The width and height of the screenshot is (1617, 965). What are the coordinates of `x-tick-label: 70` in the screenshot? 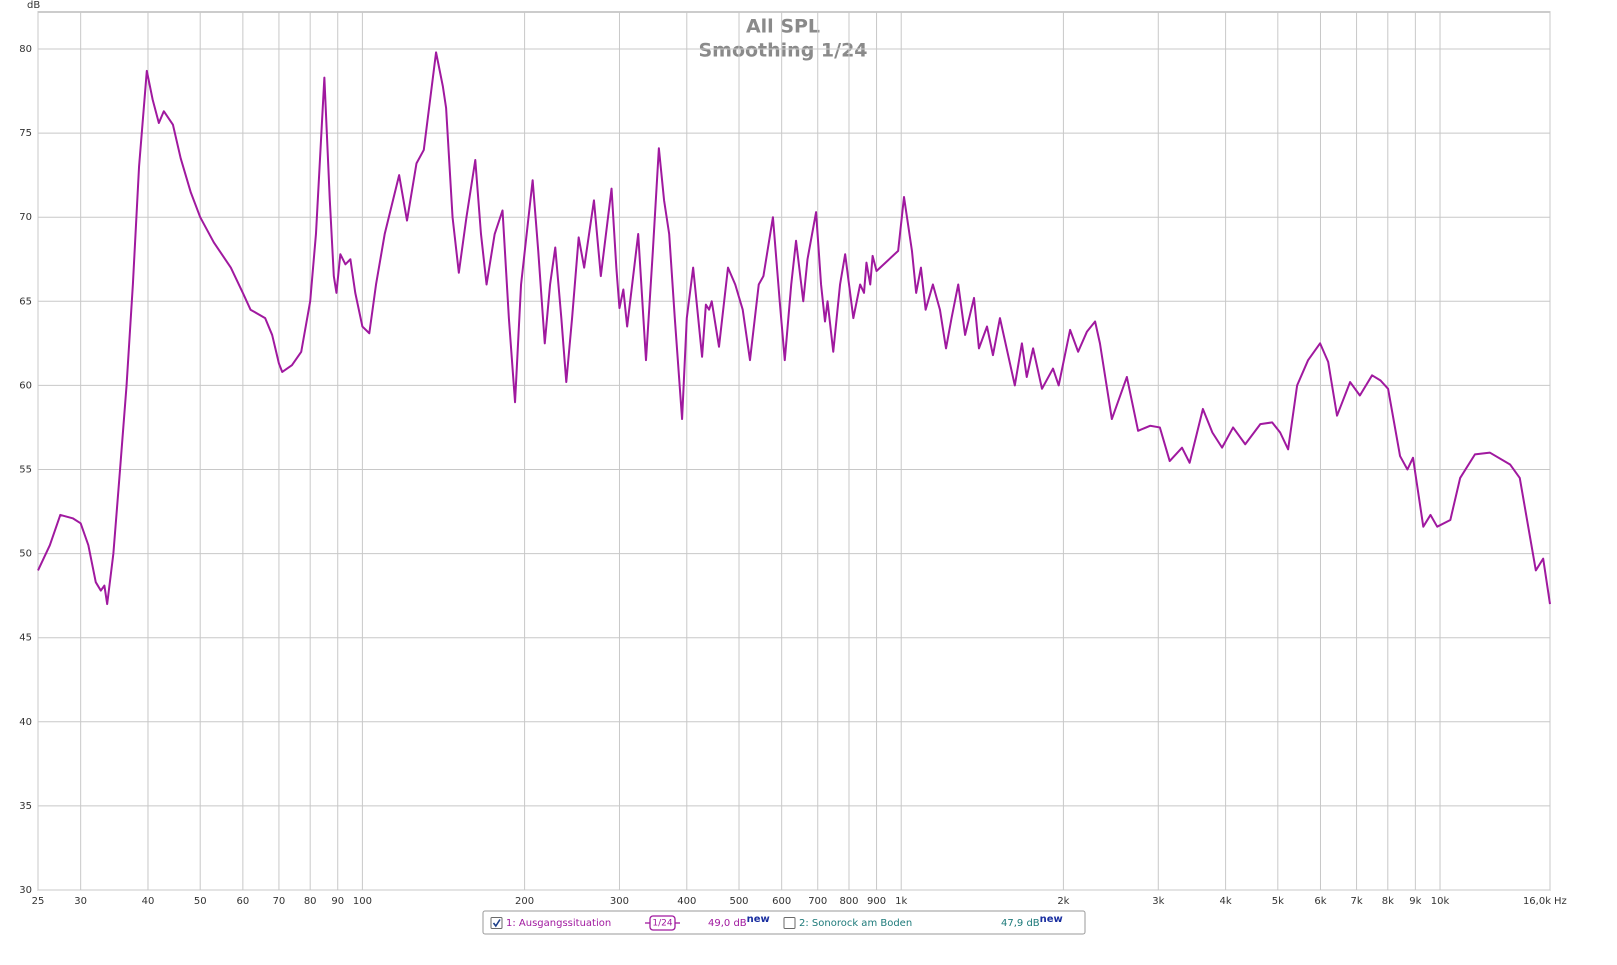 It's located at (279, 901).